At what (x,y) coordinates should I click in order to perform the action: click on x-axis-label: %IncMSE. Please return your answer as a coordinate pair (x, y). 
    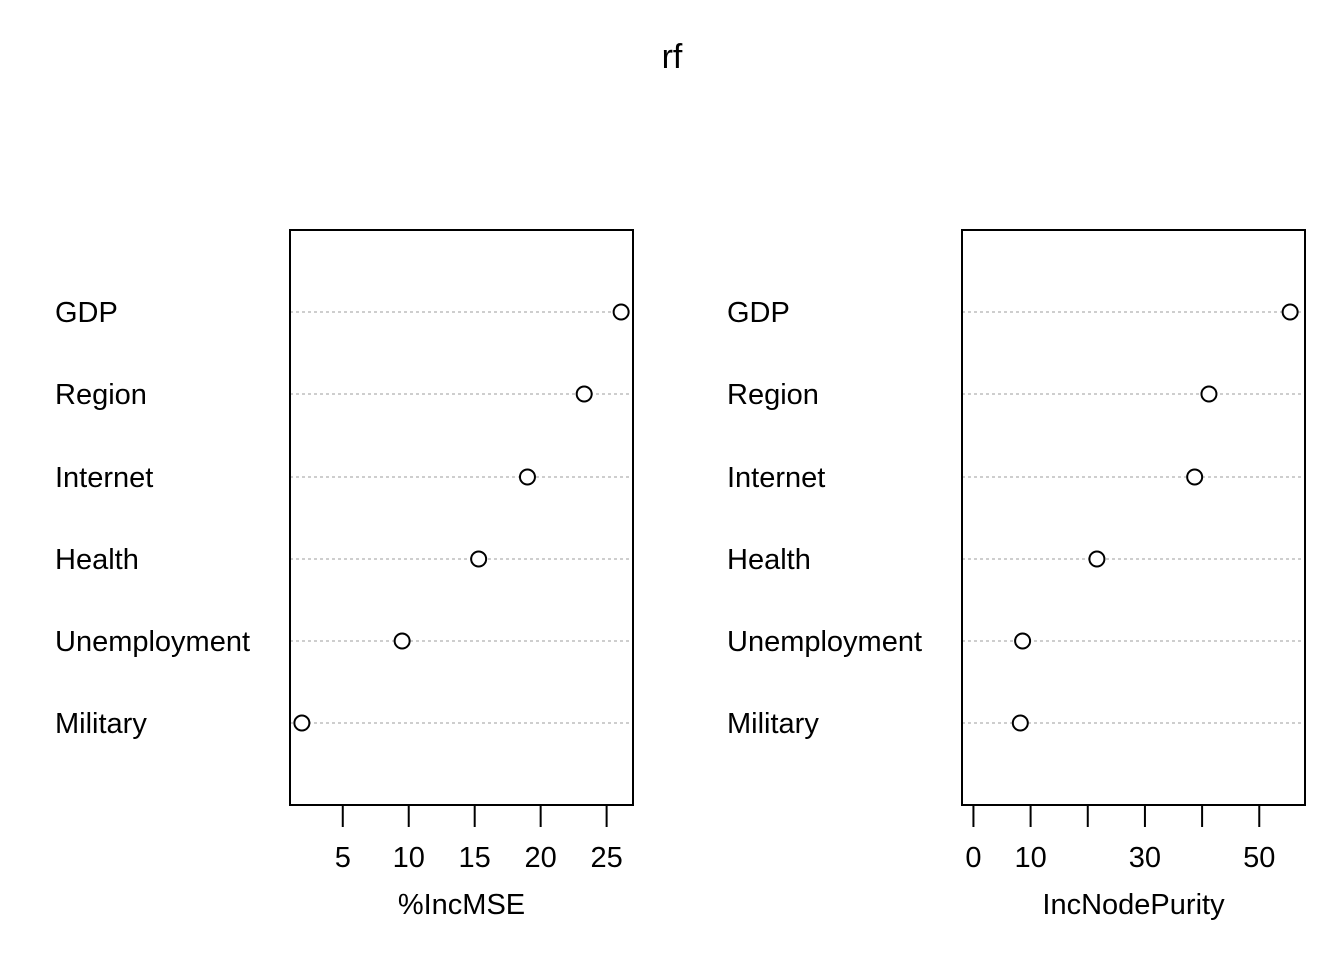
    Looking at the image, I should click on (461, 905).